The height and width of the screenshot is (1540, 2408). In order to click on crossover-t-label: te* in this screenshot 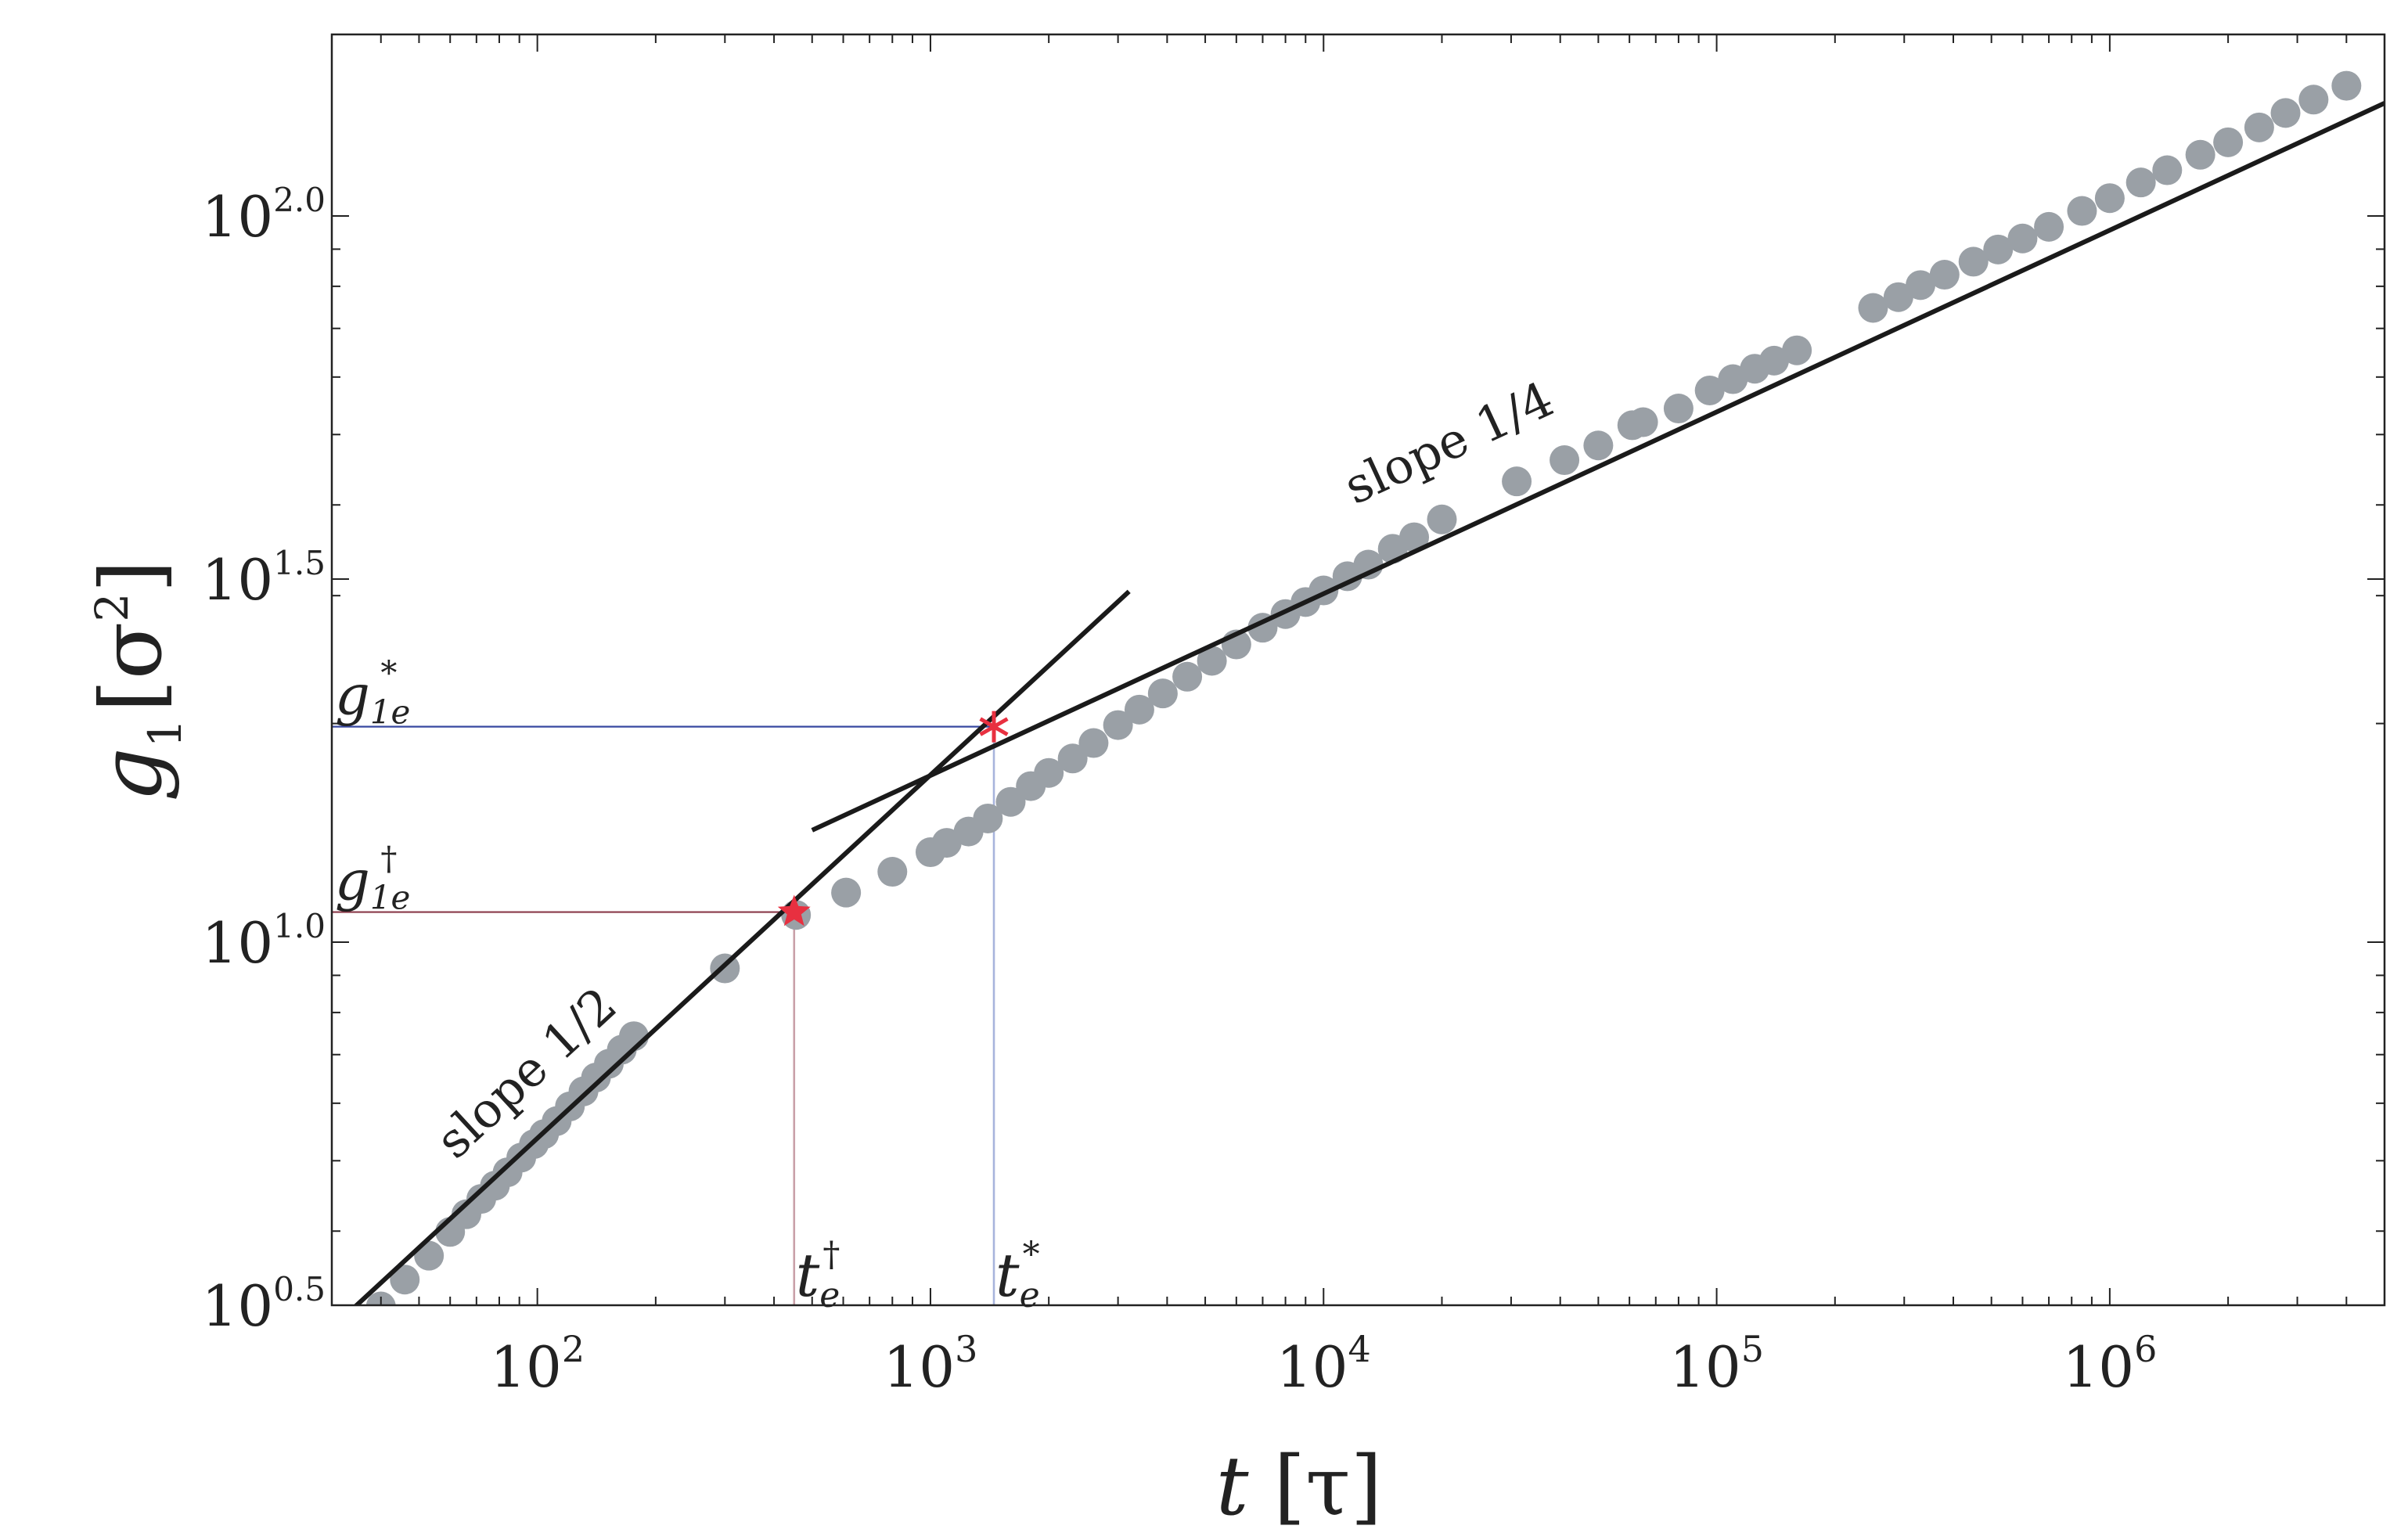, I will do `click(1017, 1275)`.